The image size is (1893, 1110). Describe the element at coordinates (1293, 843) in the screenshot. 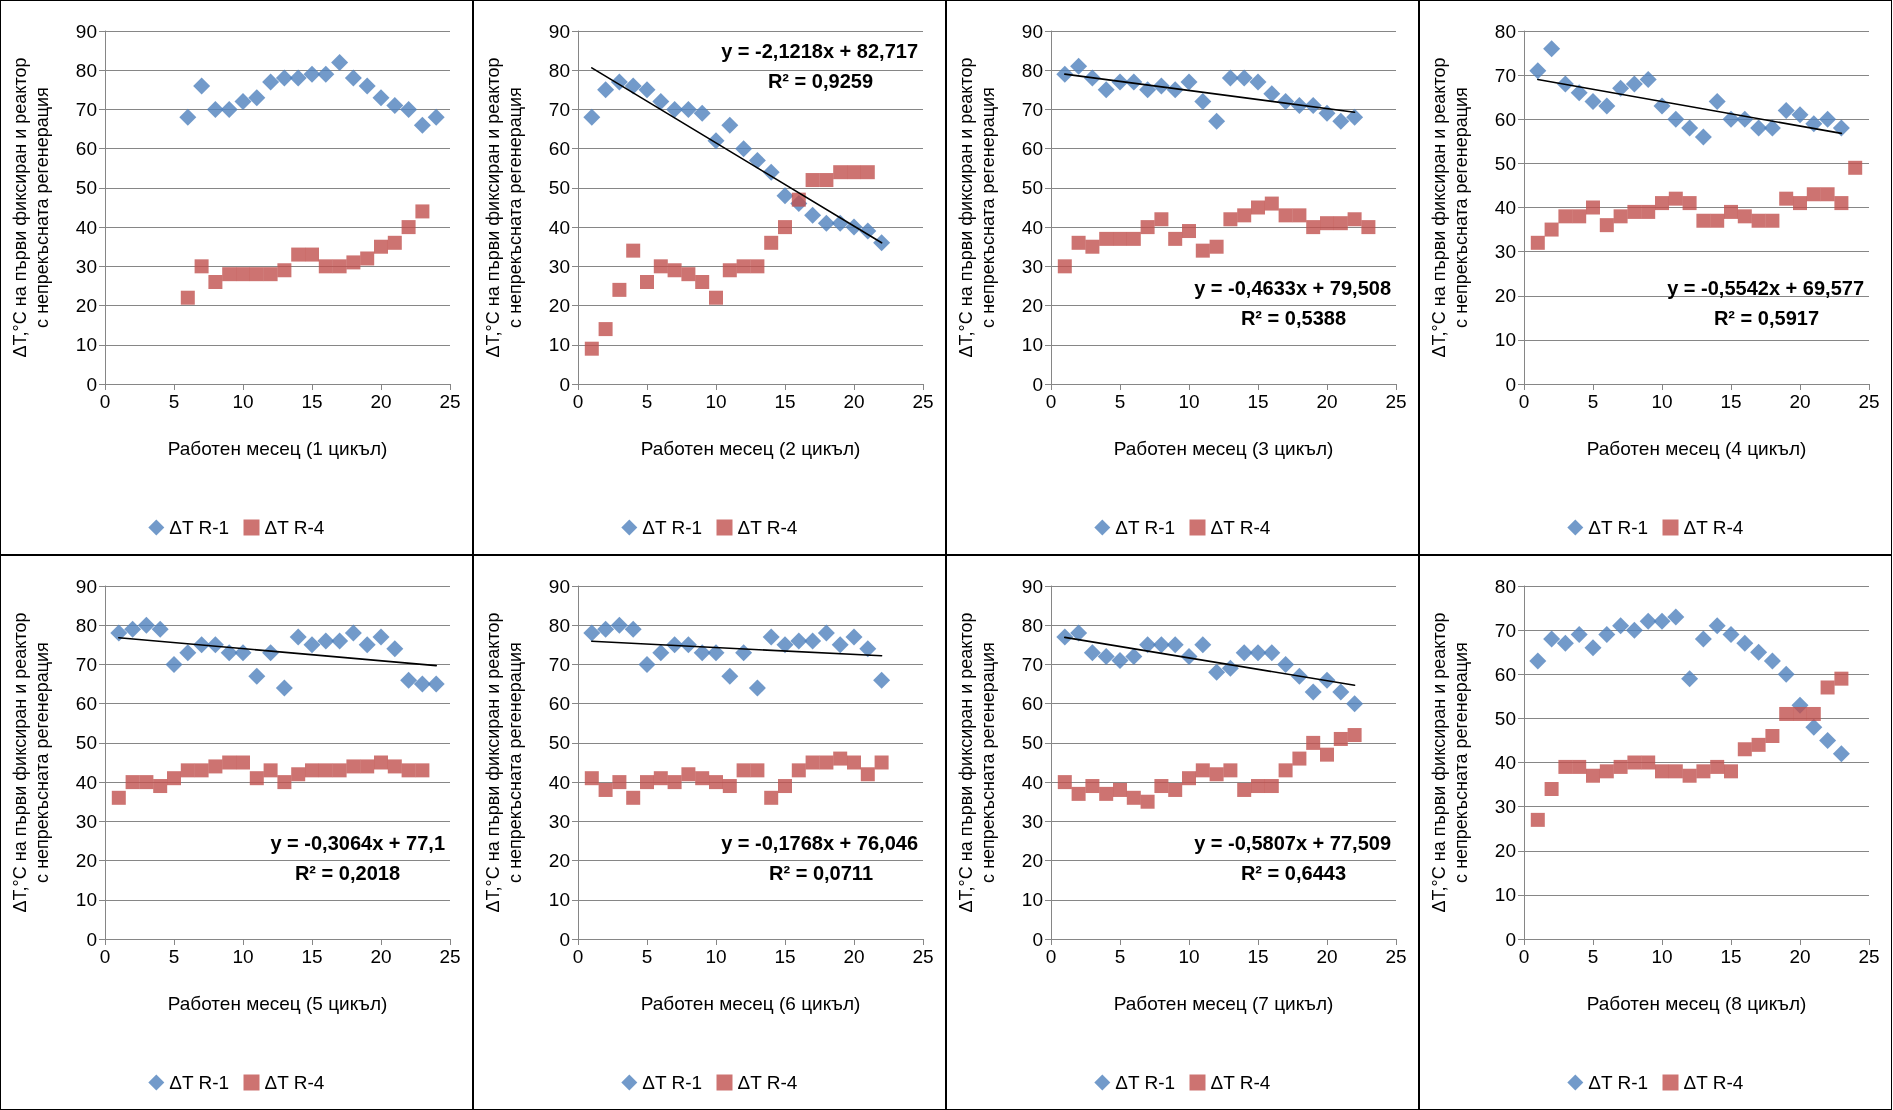

I see `annotation: y = -0,5807x + 77,509` at that location.